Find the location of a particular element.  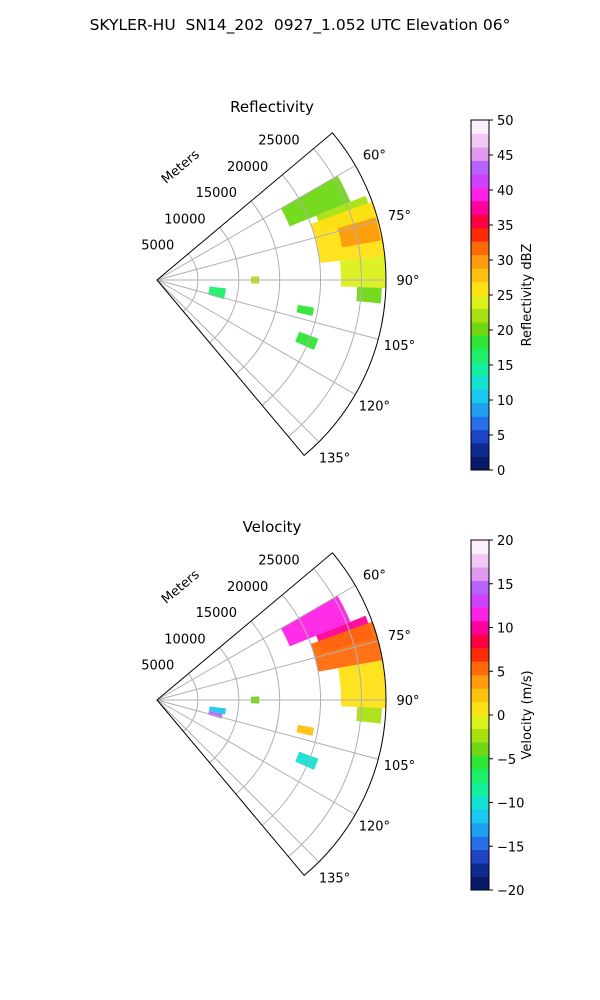

azimuth-tick-label: 135° is located at coordinates (334, 458).